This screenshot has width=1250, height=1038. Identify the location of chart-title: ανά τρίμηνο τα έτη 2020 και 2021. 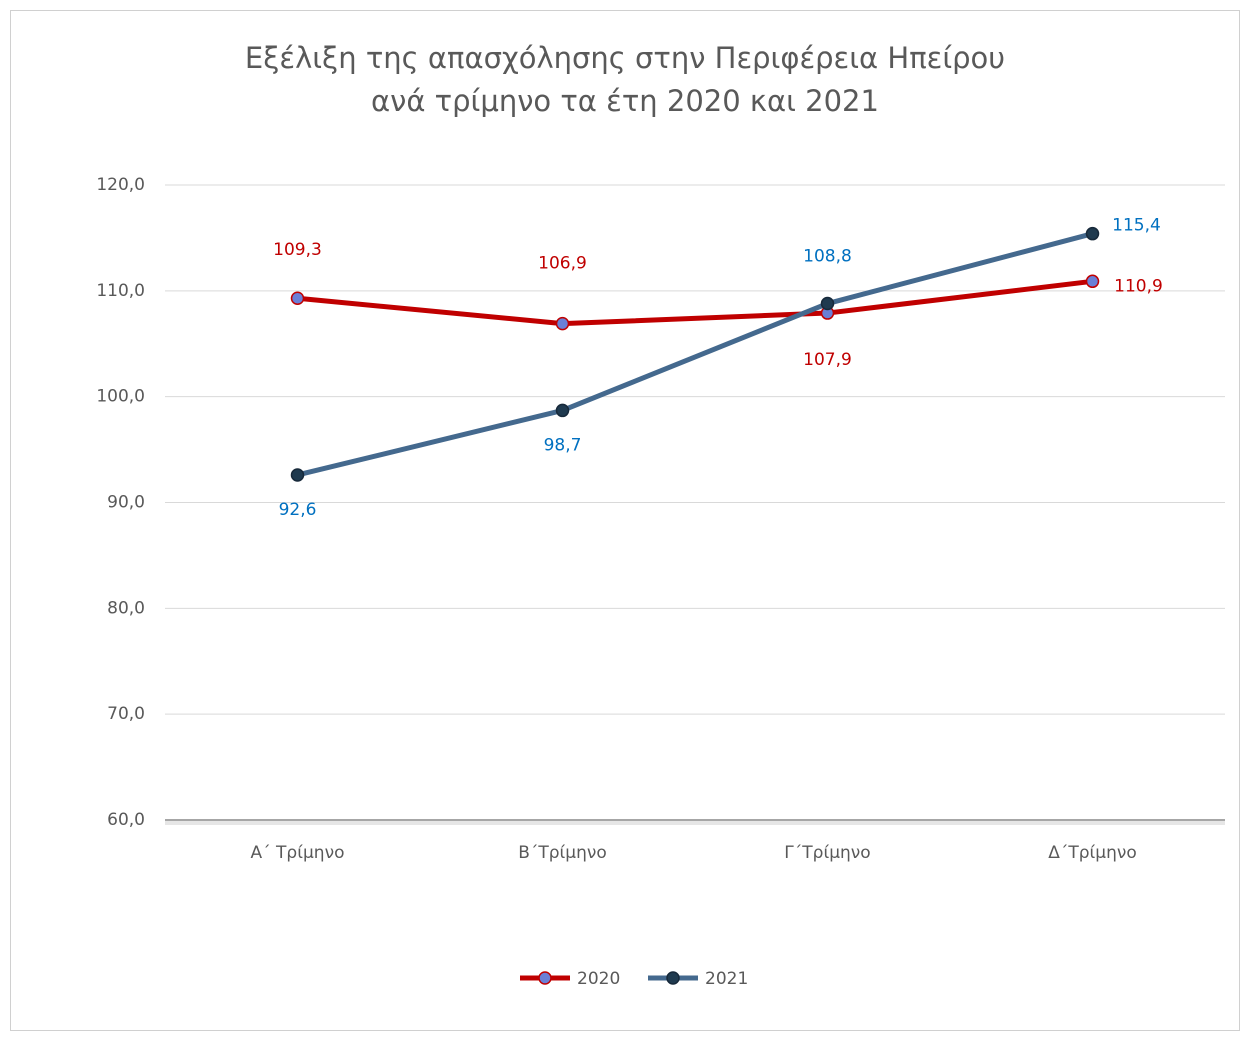
(625, 101).